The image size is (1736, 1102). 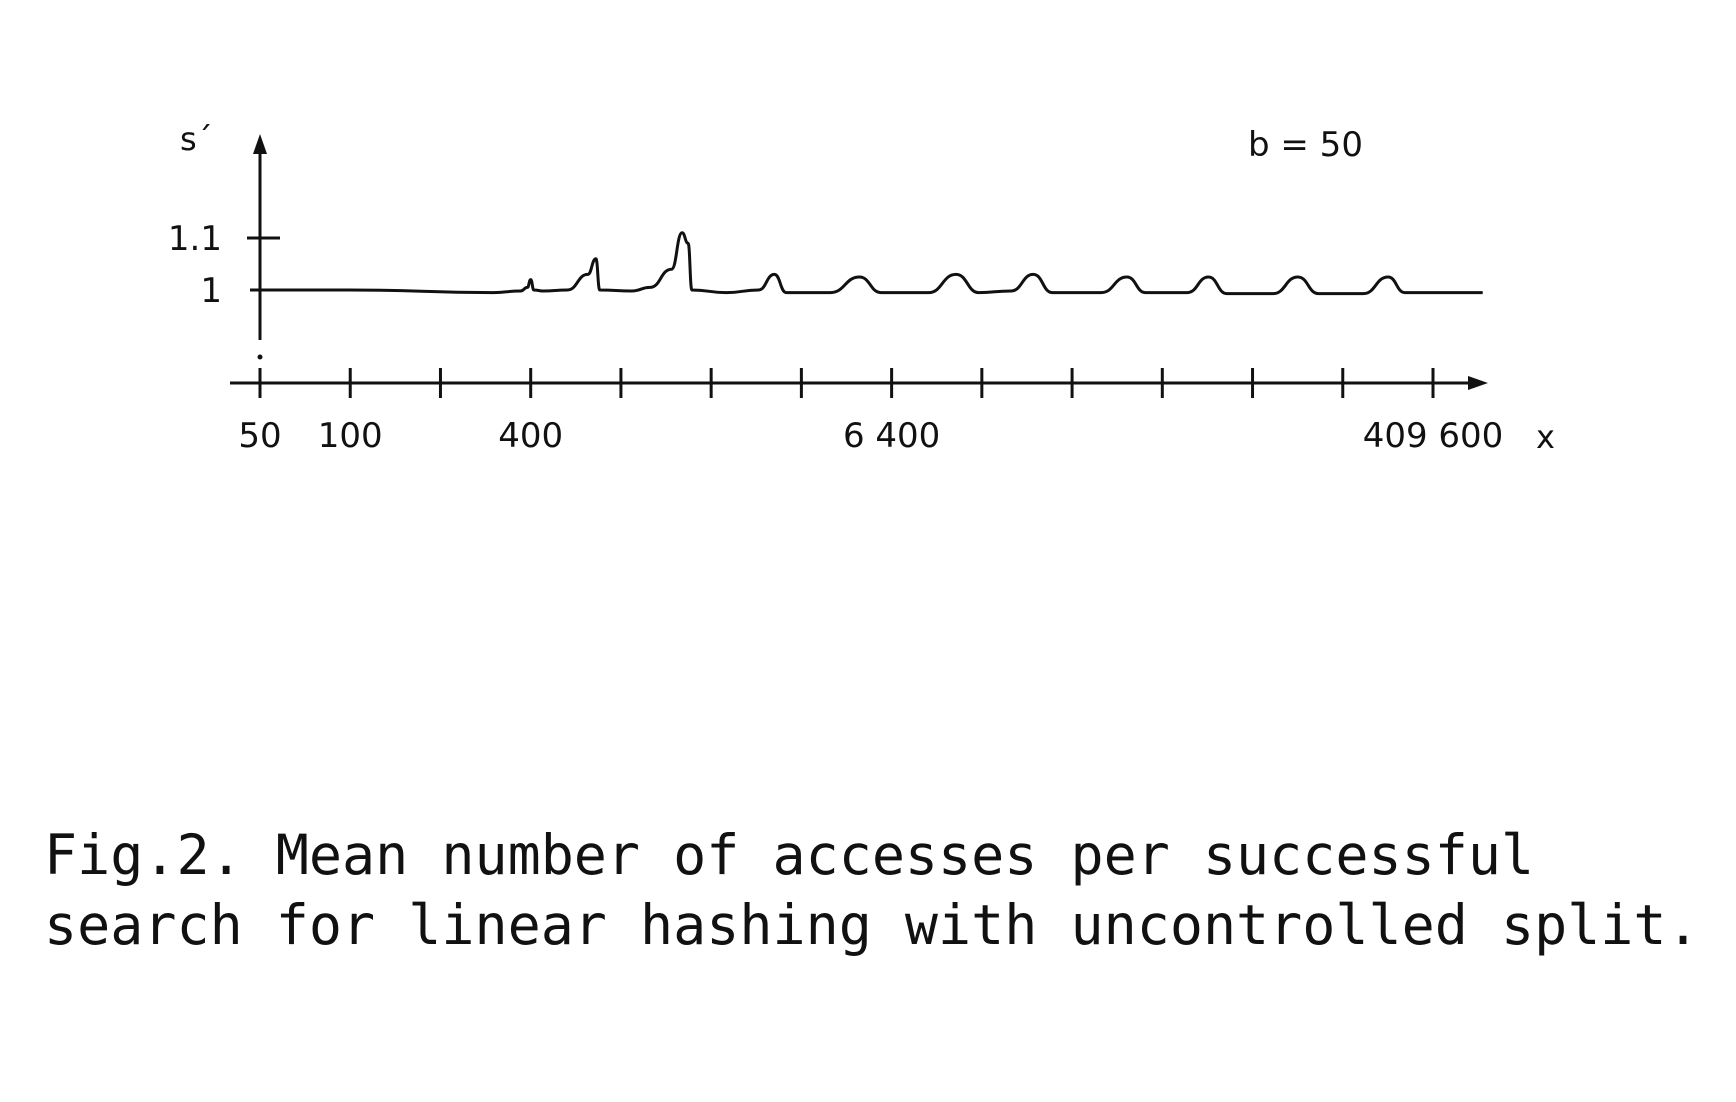 What do you see at coordinates (1478, 383) in the screenshot?
I see `x-axis-arrow` at bounding box center [1478, 383].